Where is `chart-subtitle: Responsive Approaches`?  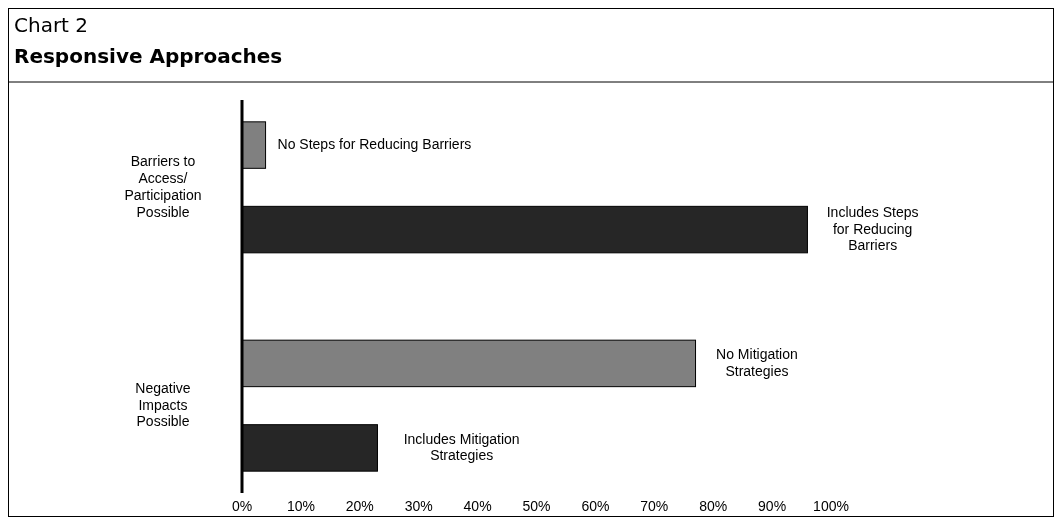
chart-subtitle: Responsive Approaches is located at coordinates (148, 56).